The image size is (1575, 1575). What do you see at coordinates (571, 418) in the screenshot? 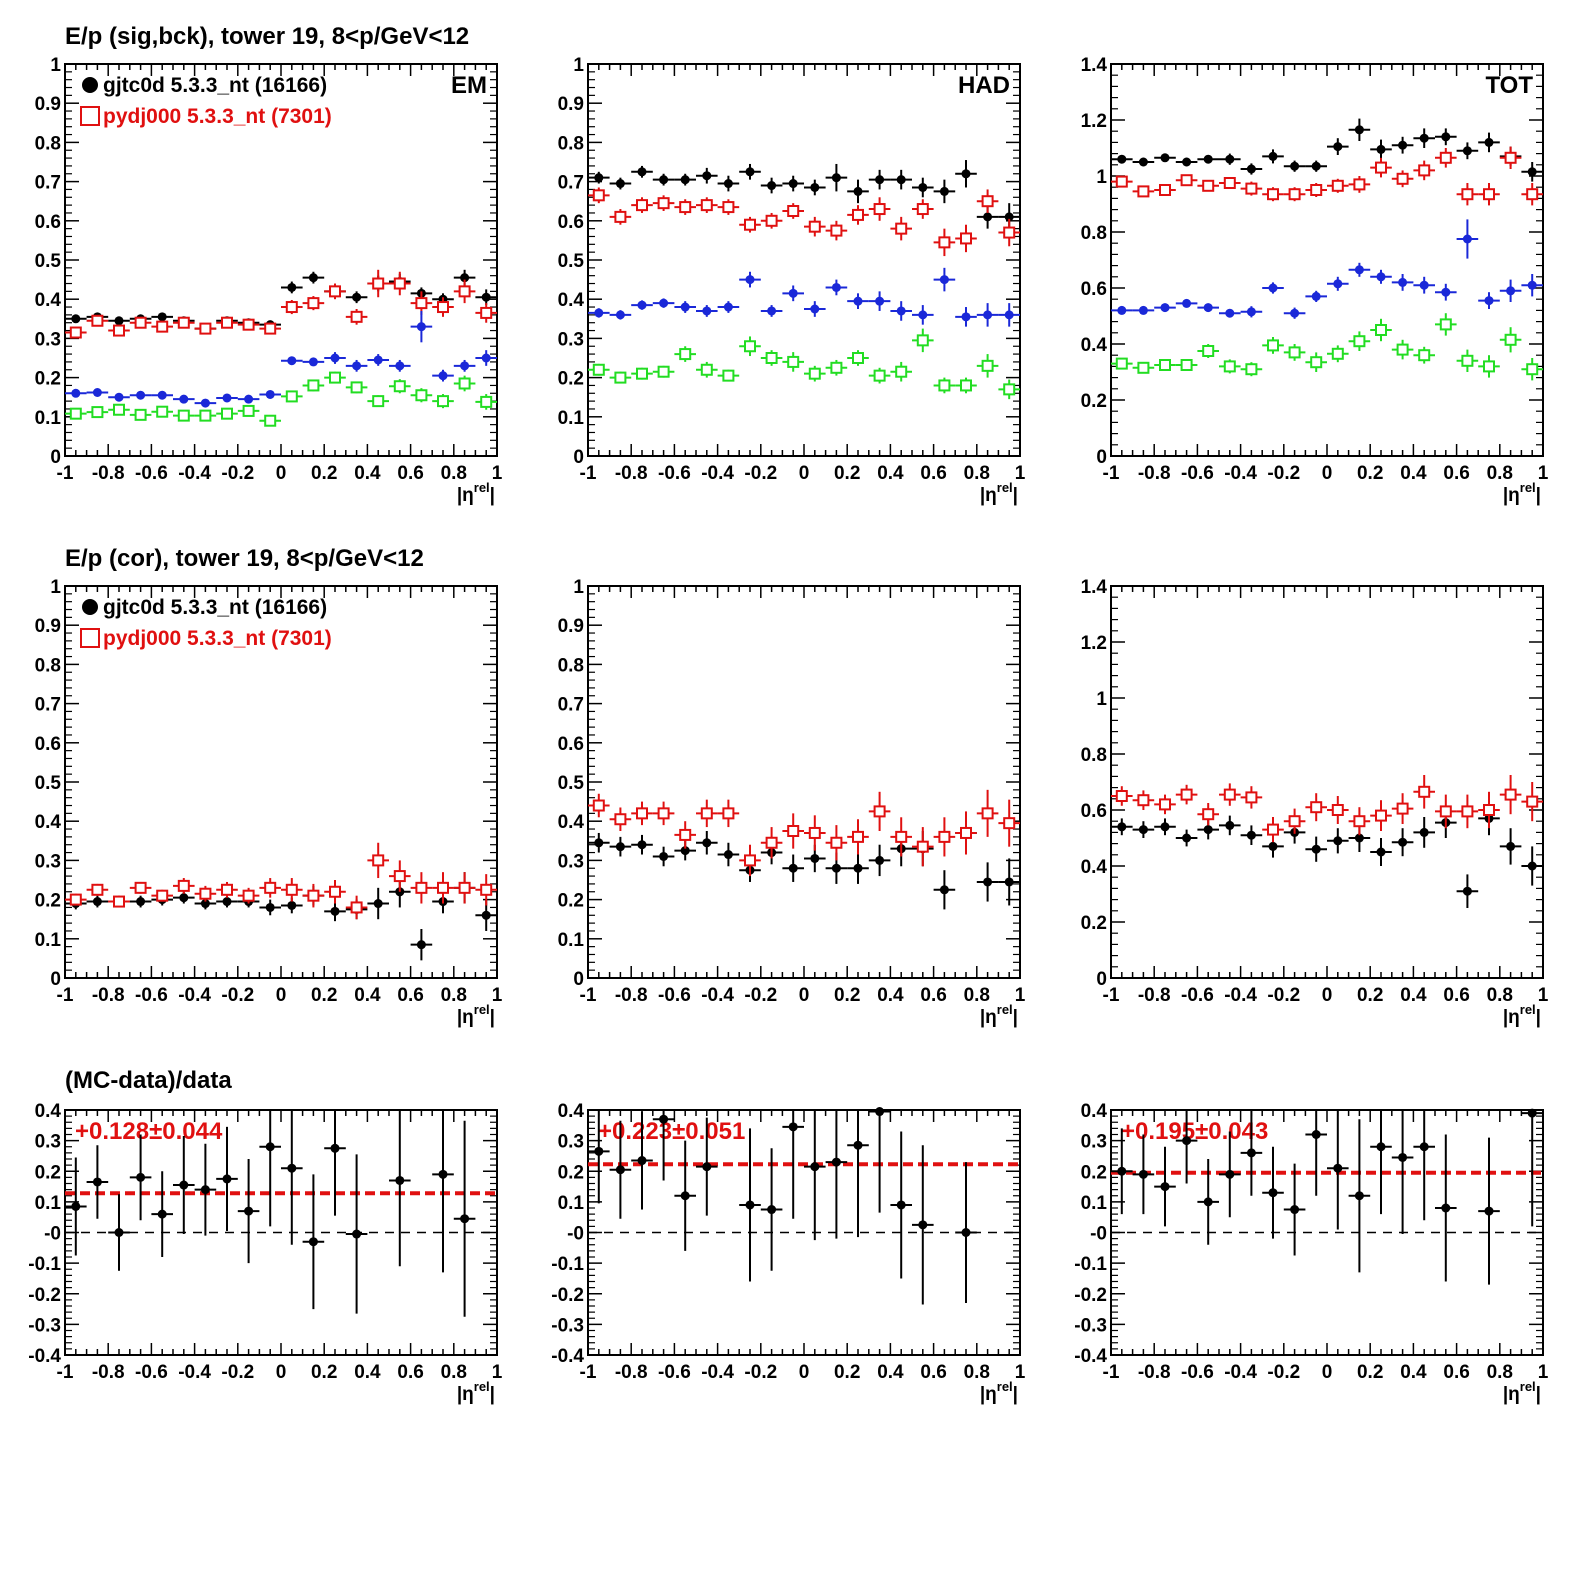
I see `y-tick-label: 0.1` at bounding box center [571, 418].